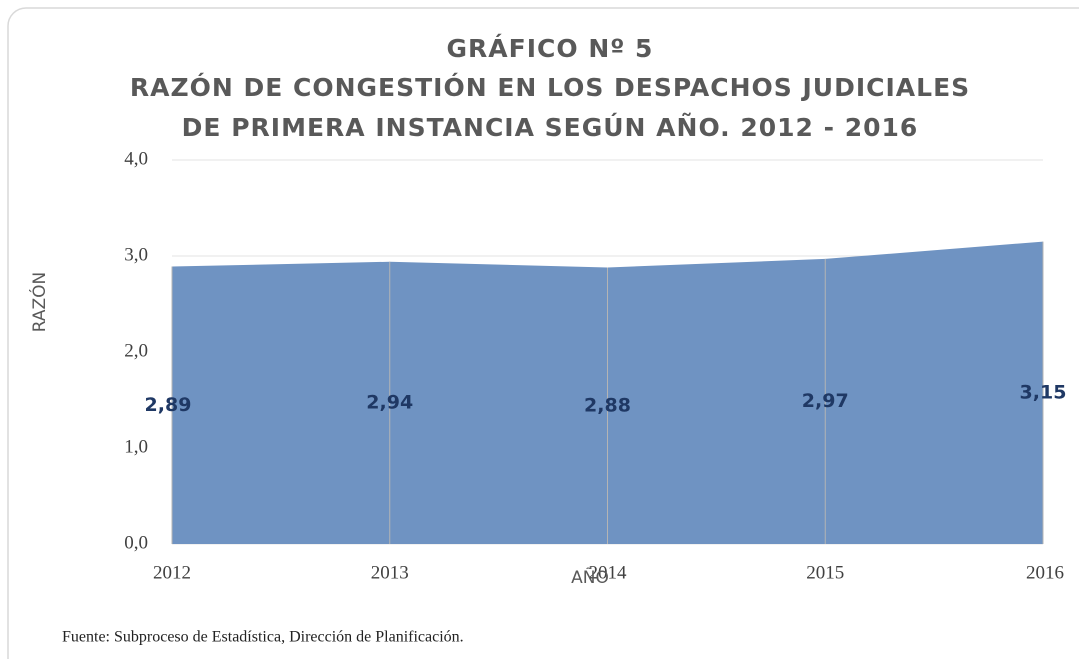 The width and height of the screenshot is (1079, 659). Describe the element at coordinates (136, 446) in the screenshot. I see `y-tick-label: 1,0` at that location.